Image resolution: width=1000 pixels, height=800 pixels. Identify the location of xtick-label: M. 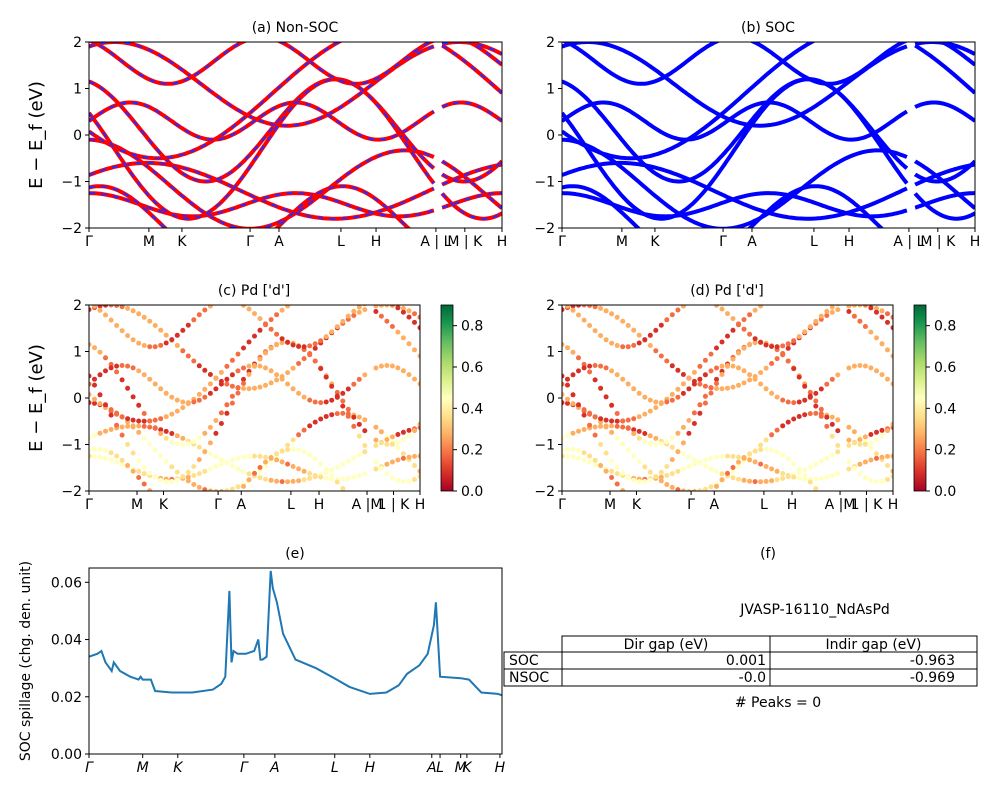
(149, 242).